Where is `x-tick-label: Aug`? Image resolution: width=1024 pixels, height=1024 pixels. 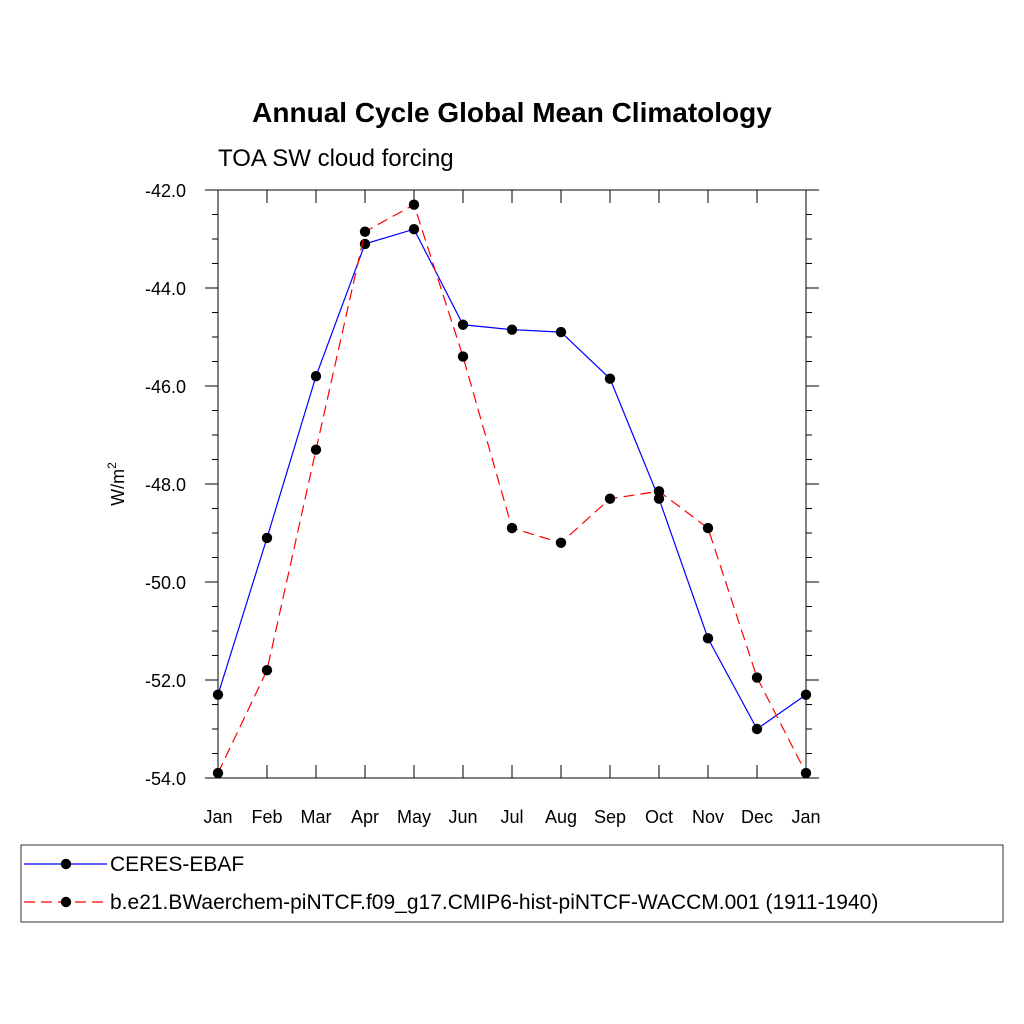 x-tick-label: Aug is located at coordinates (561, 817).